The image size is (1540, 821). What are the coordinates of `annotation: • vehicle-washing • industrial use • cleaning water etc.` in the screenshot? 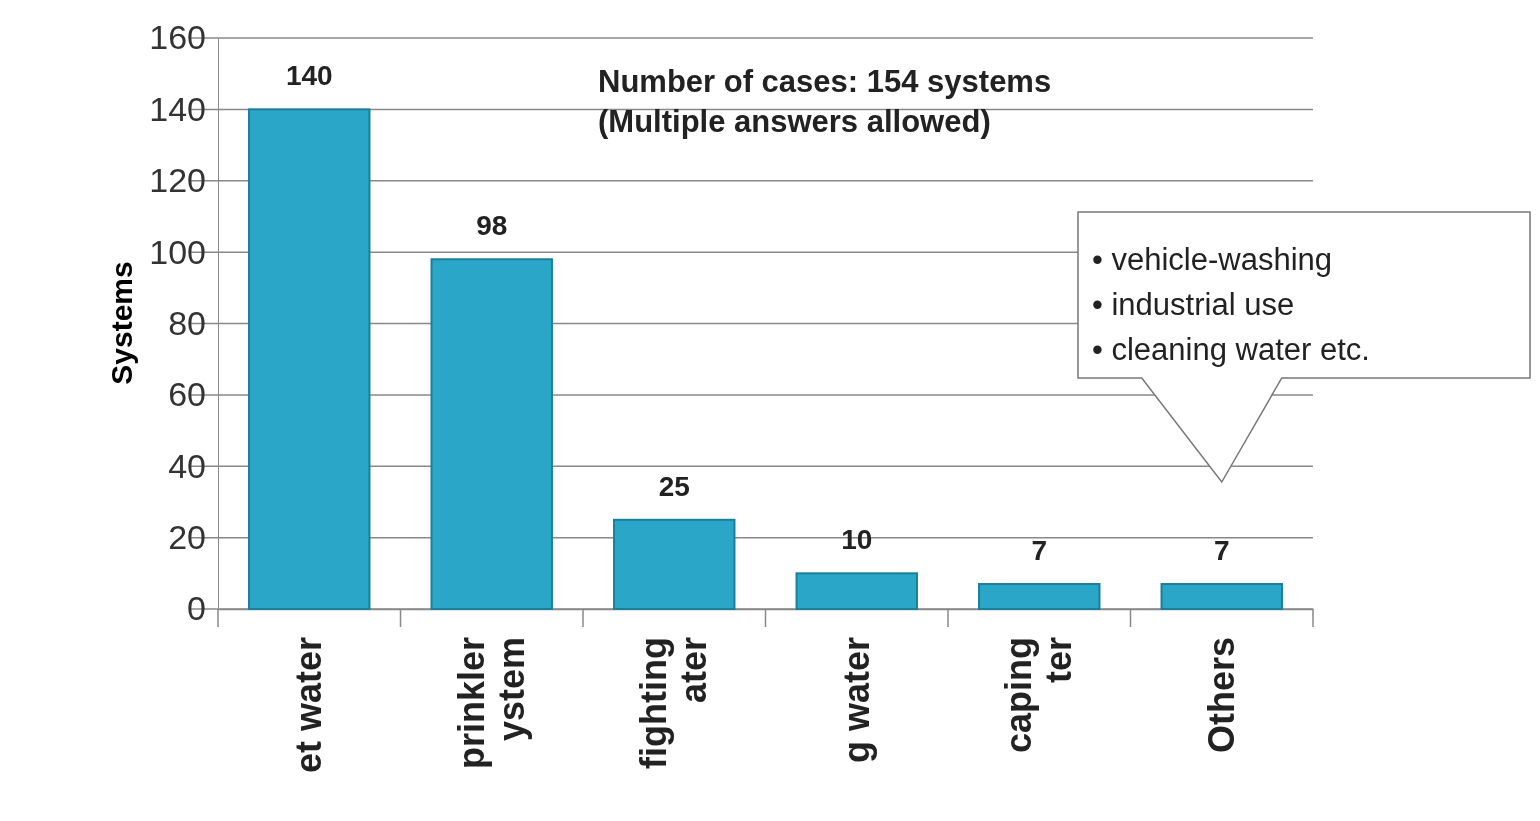 It's located at (1231, 304).